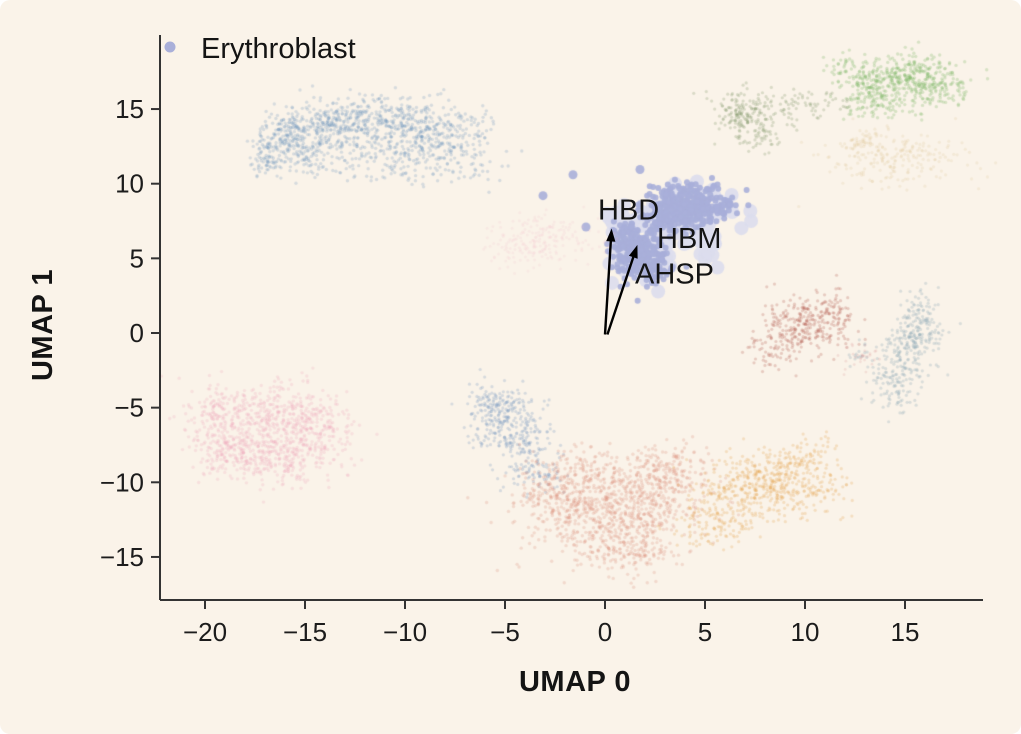 The height and width of the screenshot is (734, 1021). I want to click on y-tick-label: 0, so click(137, 333).